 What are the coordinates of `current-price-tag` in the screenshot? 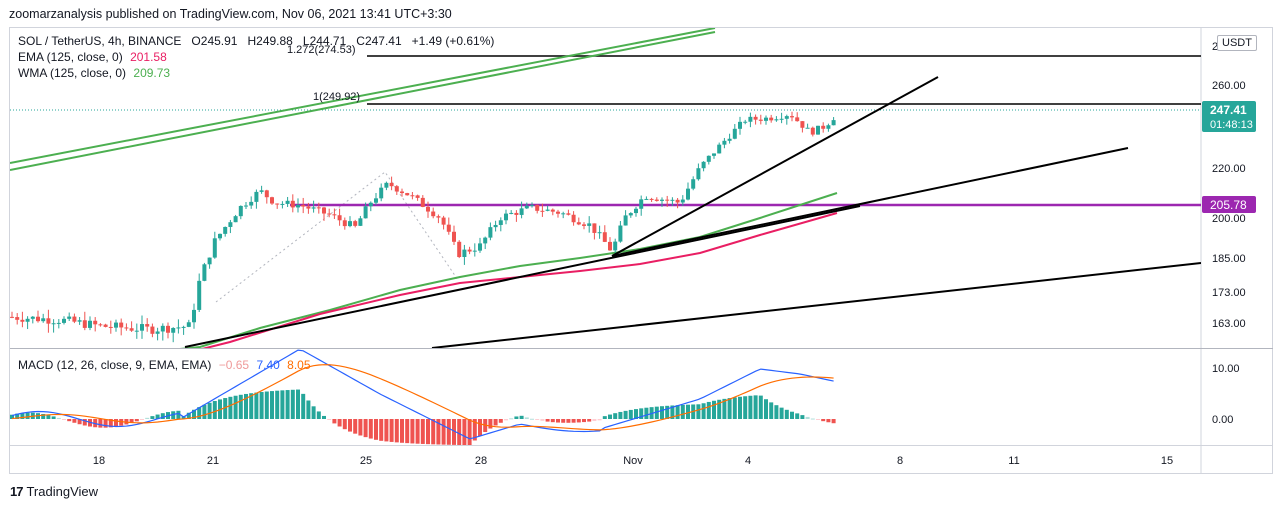 It's located at (1229, 116).